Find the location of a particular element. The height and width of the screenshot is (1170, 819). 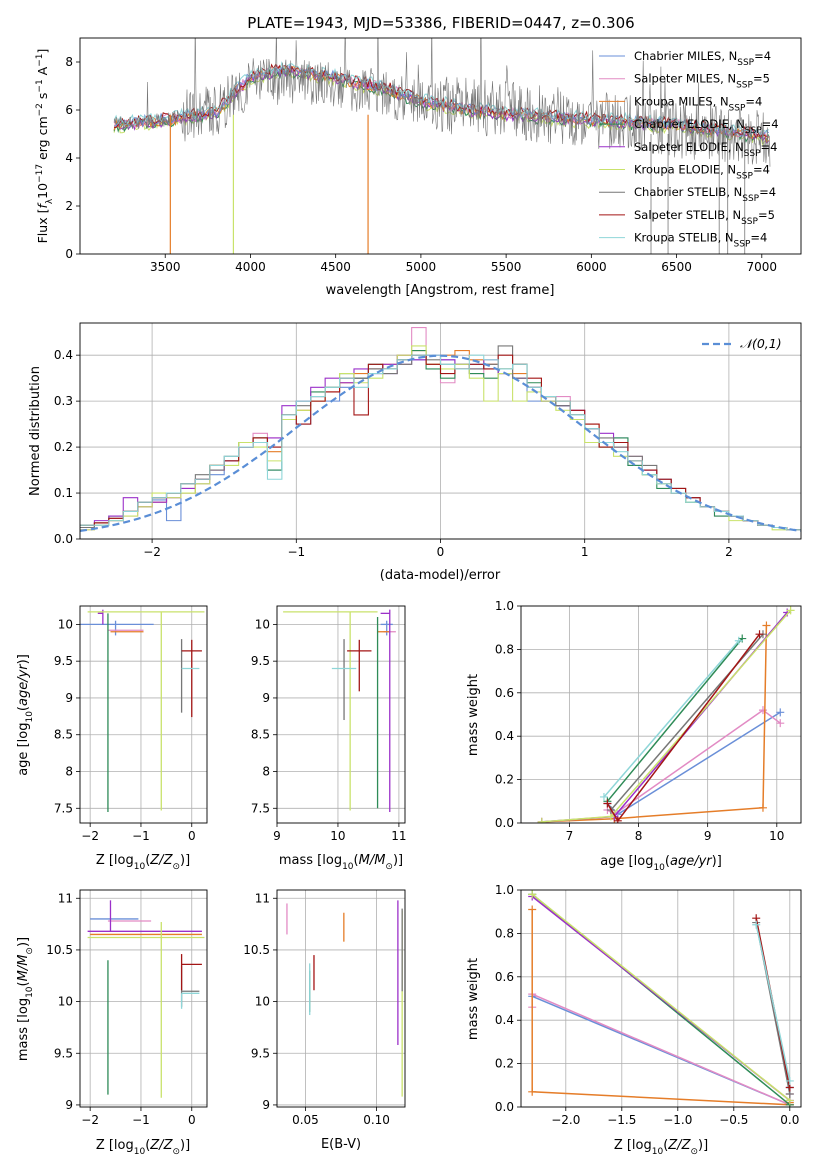

x-tick-label: −1.5 is located at coordinates (621, 1120).